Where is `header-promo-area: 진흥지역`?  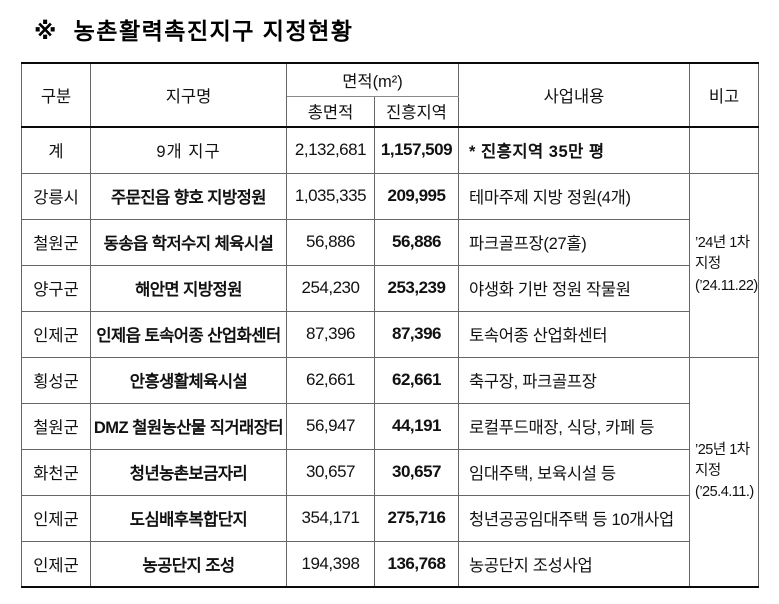
header-promo-area: 진흥지역 is located at coordinates (416, 111).